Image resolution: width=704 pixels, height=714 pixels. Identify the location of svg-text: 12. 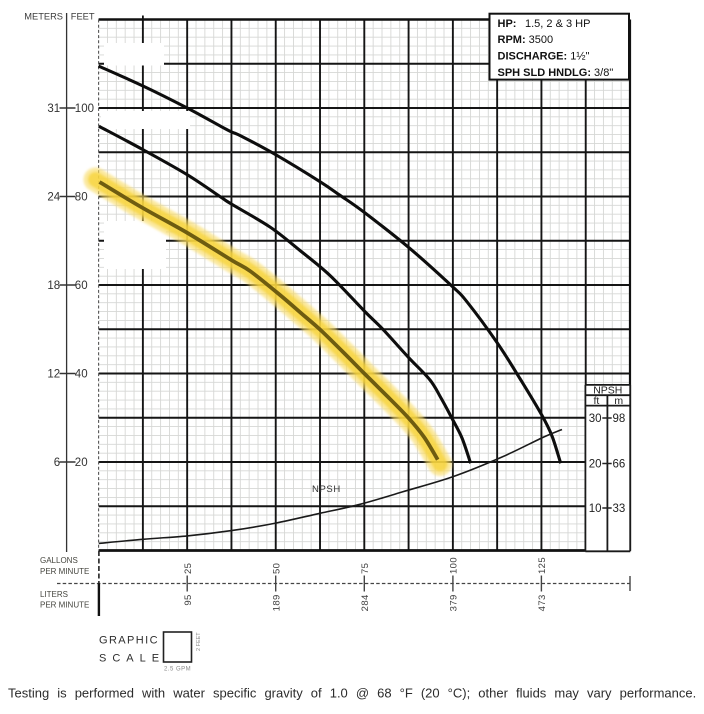
(53, 375).